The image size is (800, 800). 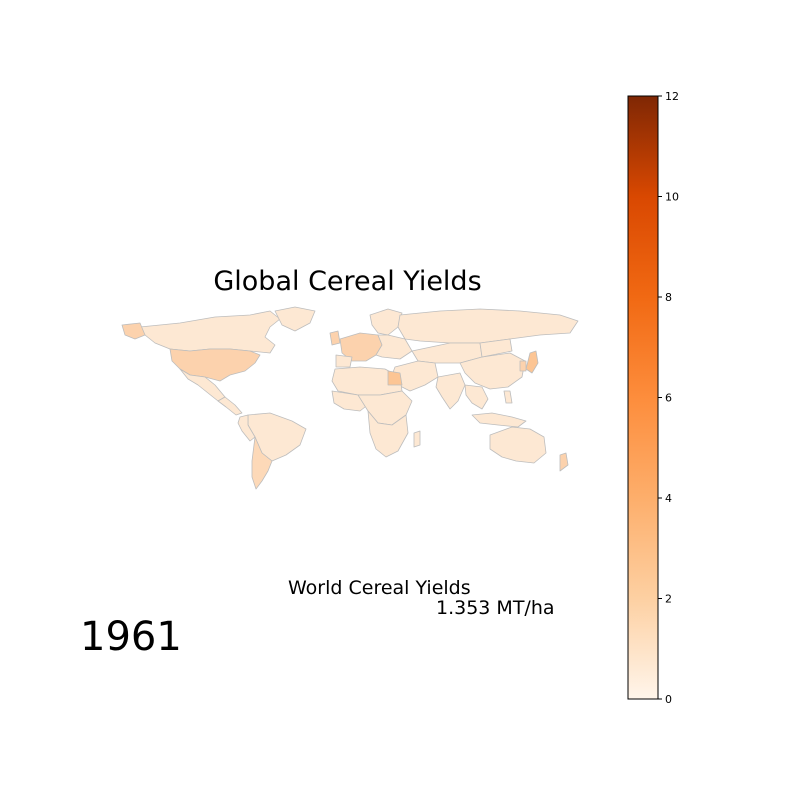 I want to click on colorbar: 0 2 4 6 8 10 12, so click(x=660, y=398).